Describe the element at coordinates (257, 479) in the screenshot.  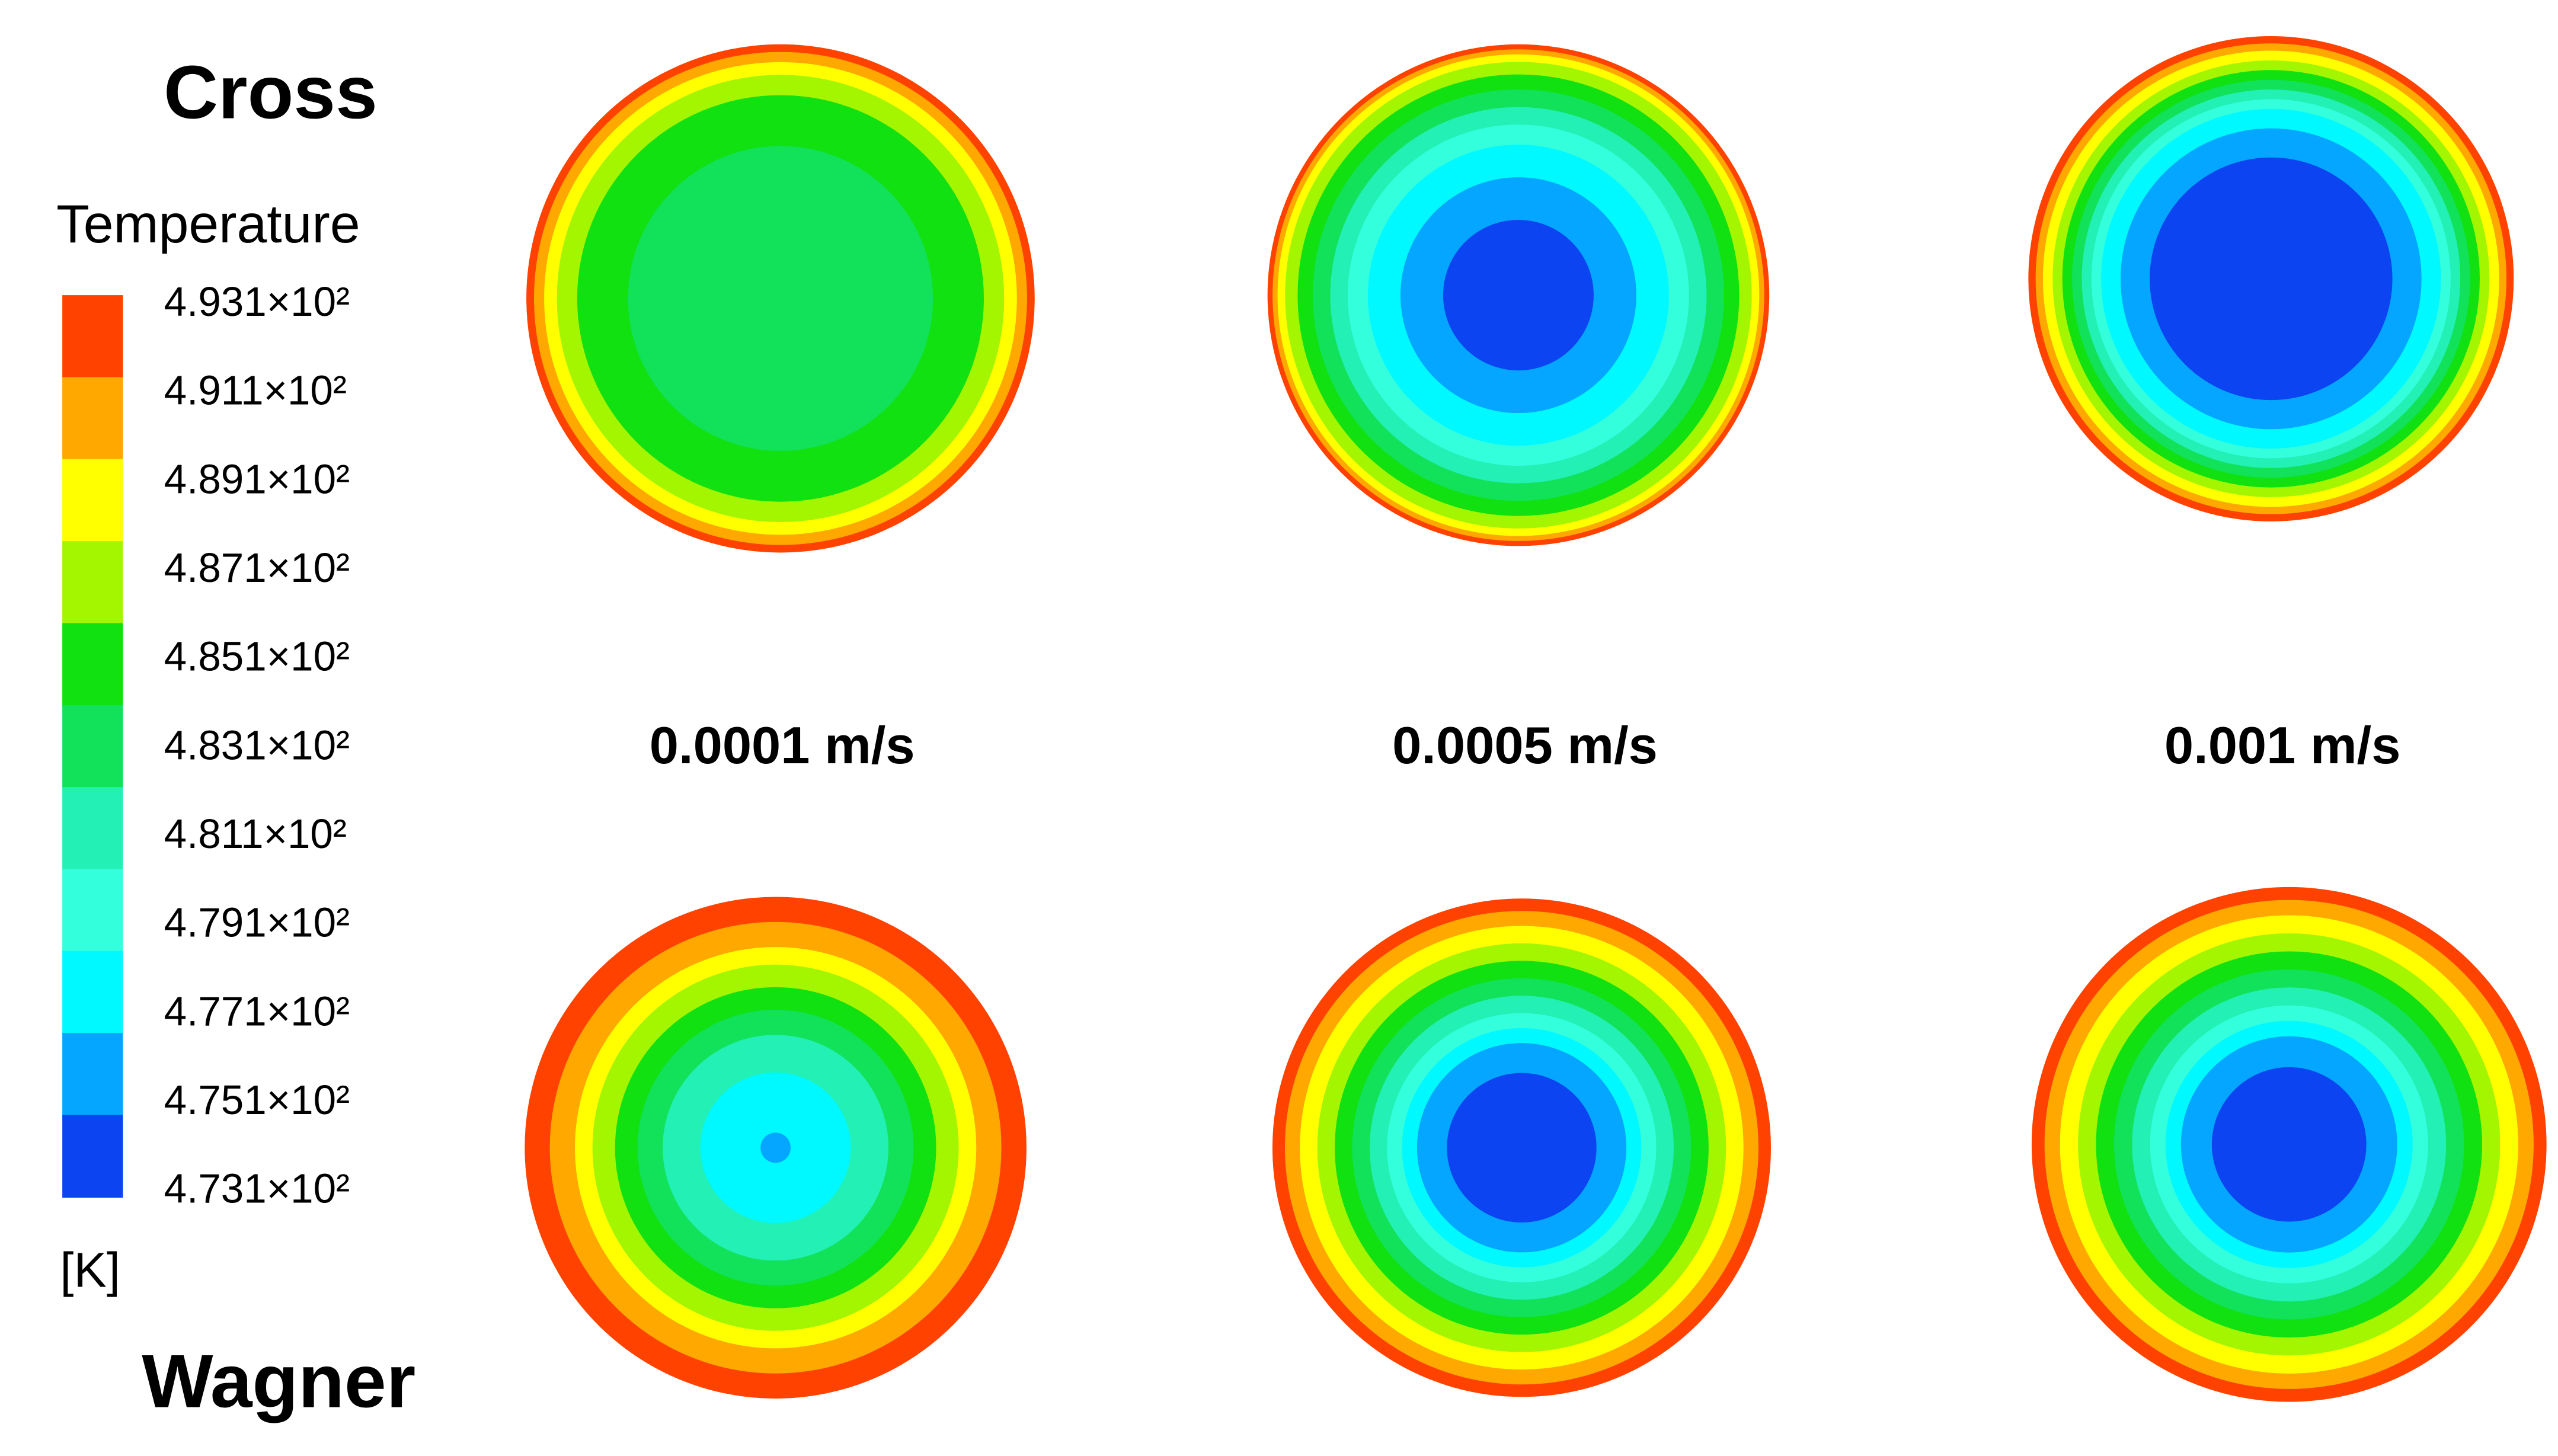
I see `colorbar-label: 4.891×10²` at that location.